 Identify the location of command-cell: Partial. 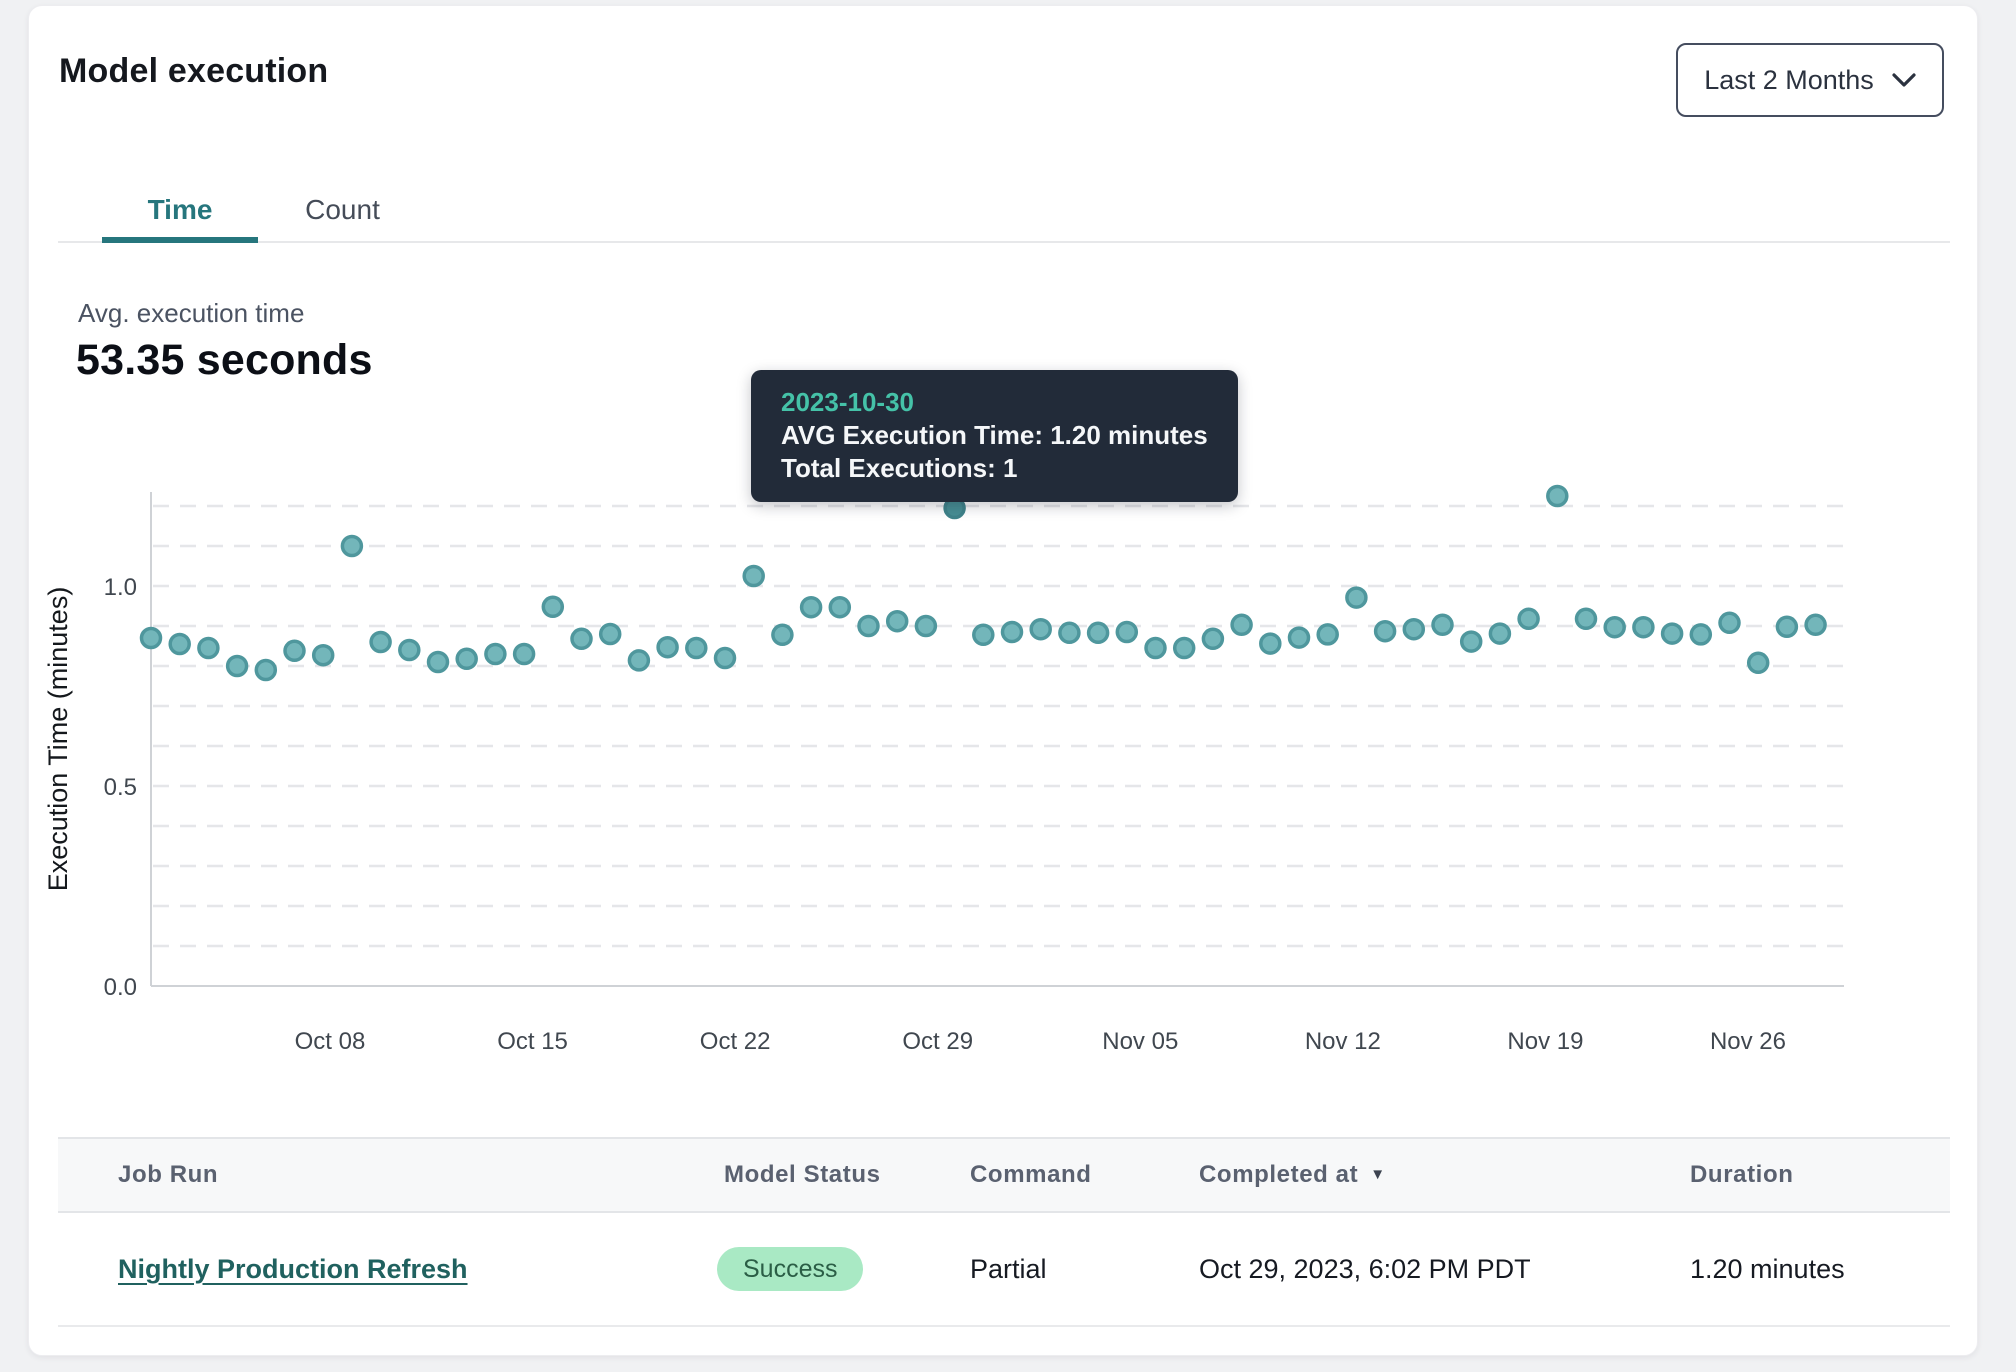
(1008, 1268).